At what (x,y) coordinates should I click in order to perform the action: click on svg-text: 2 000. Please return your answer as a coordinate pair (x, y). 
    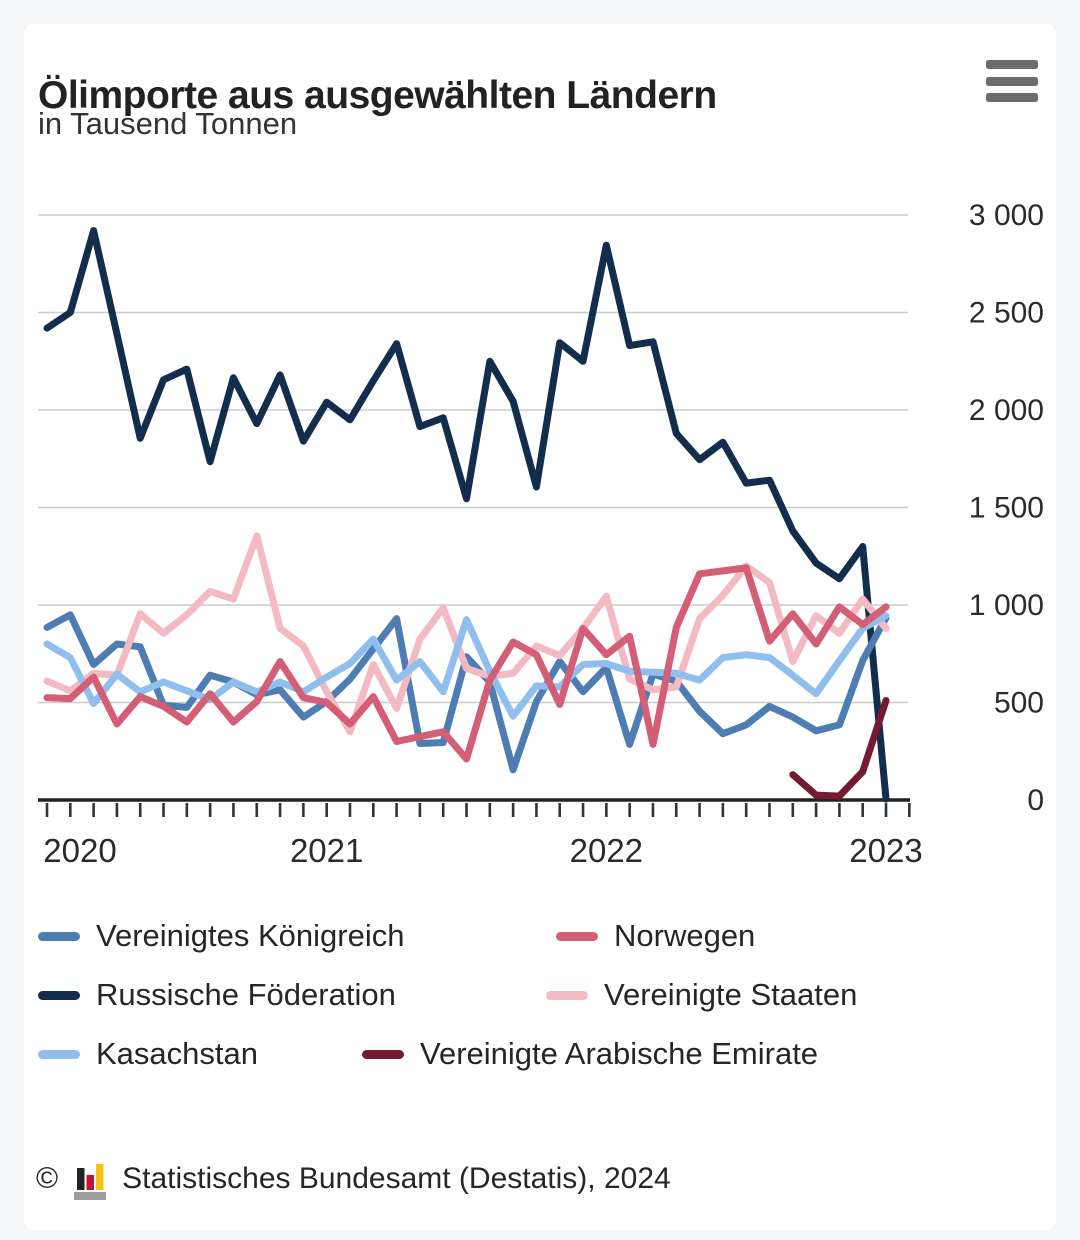
    Looking at the image, I should click on (1006, 410).